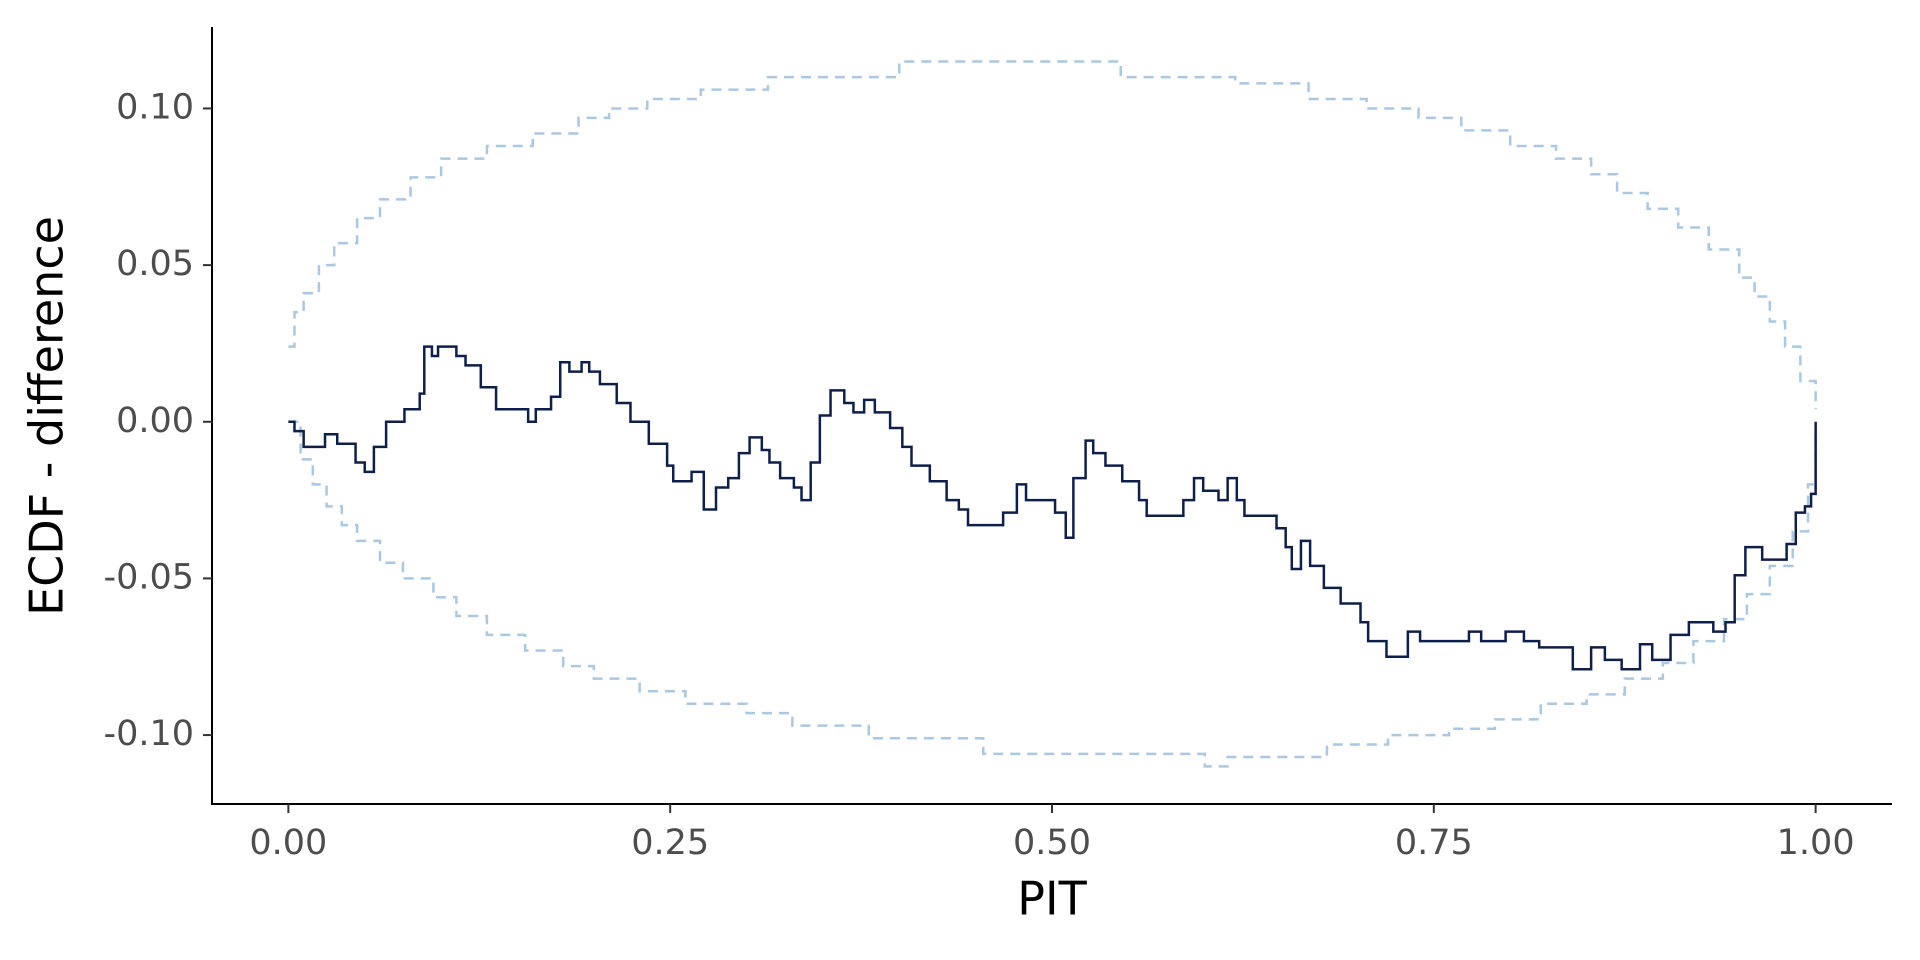  I want to click on y-tick-label: -0.05, so click(148, 577).